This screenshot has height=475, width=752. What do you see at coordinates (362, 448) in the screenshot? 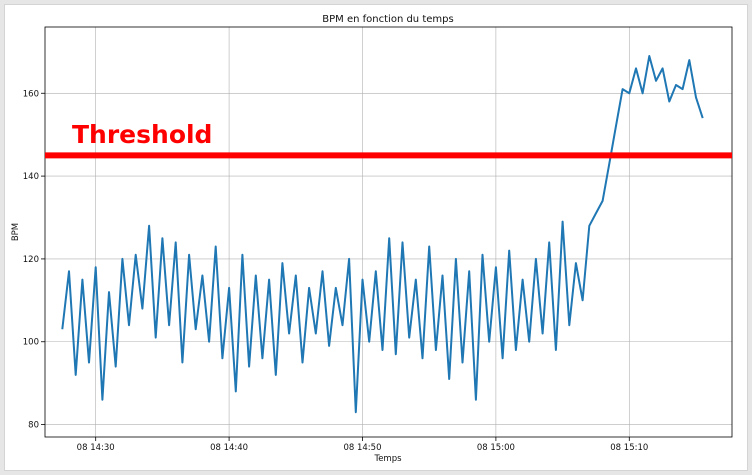
I see `x-tick-label: 08 14:50` at bounding box center [362, 448].